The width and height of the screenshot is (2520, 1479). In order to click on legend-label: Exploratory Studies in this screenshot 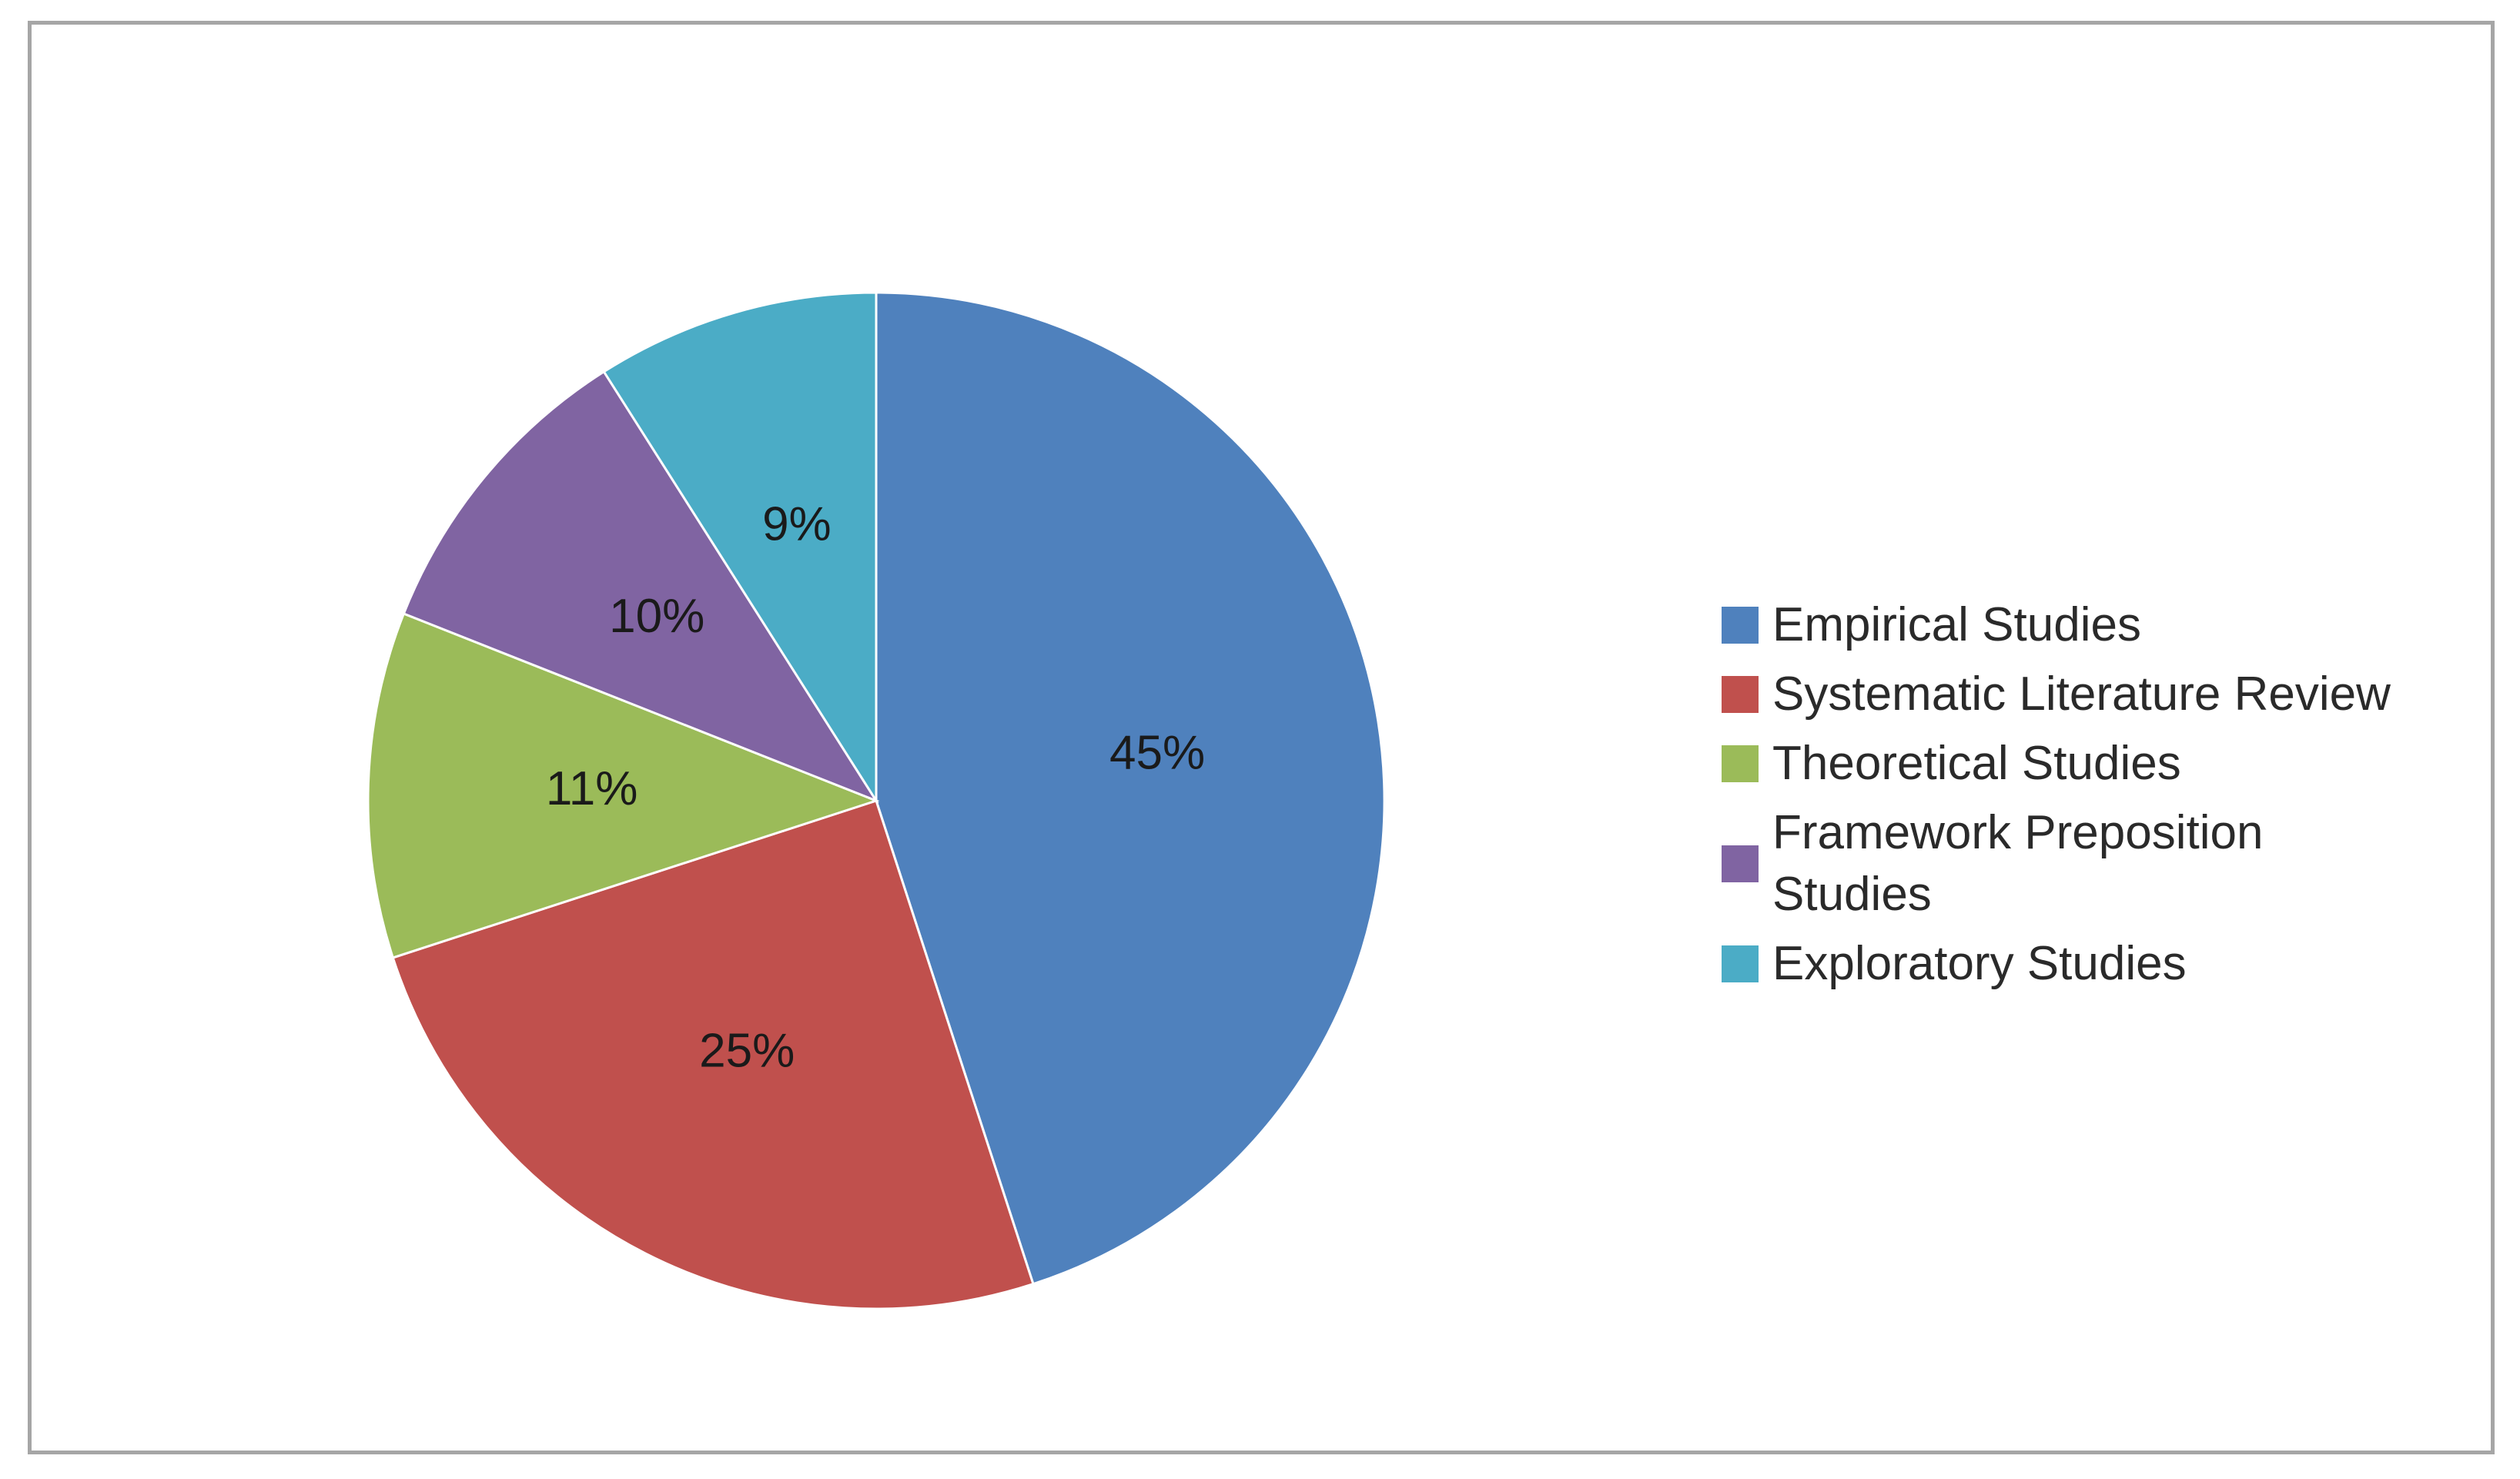, I will do `click(1979, 964)`.